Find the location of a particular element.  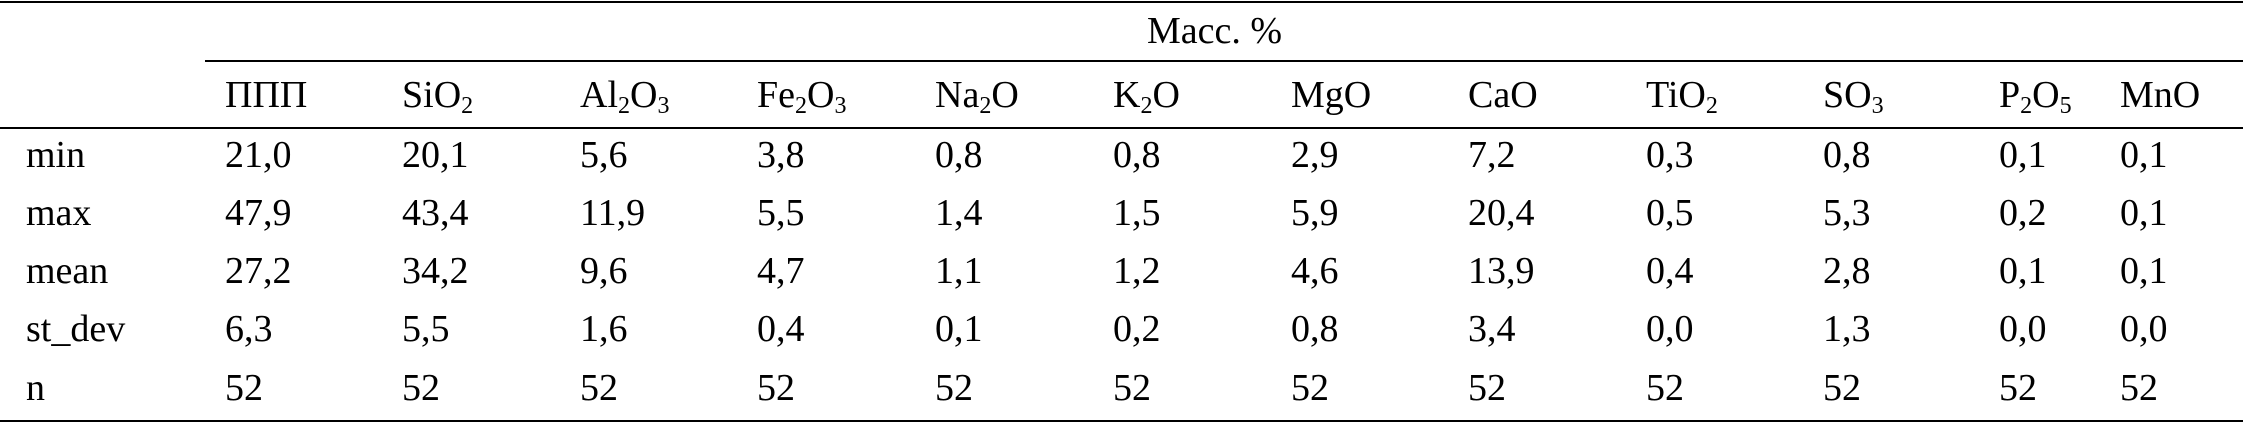

column-header: Na2O is located at coordinates (977, 95).